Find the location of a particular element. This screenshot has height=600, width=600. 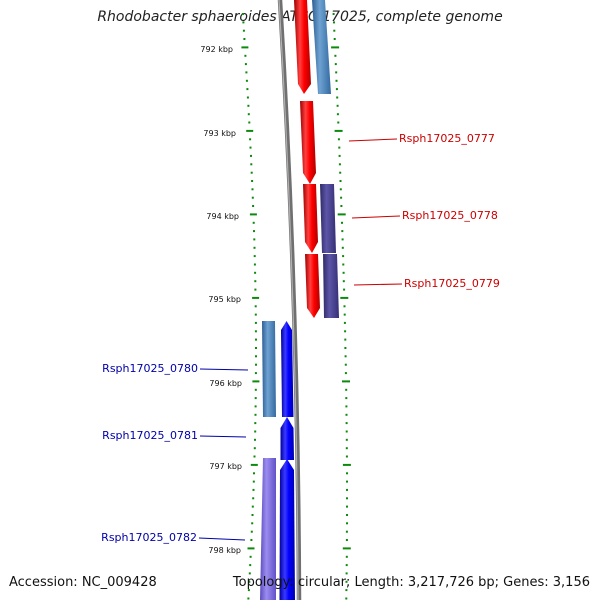

genome-backbone-highlight is located at coordinates (288, 300).